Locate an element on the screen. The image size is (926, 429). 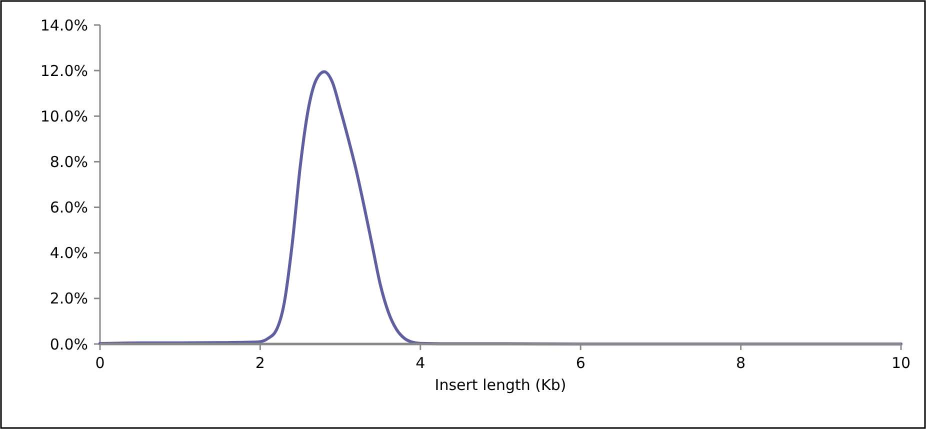
y-tick-label: 14.0% is located at coordinates (64, 25).